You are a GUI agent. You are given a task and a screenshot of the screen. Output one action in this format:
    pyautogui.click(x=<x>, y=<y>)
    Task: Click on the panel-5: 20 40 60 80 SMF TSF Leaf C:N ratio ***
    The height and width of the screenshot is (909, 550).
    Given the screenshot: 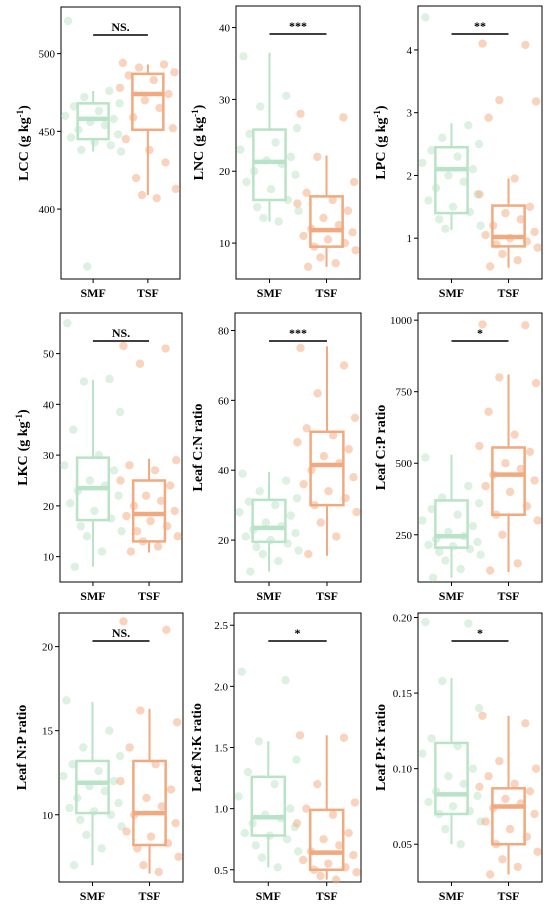 What is the action you would take?
    pyautogui.click(x=276, y=457)
    